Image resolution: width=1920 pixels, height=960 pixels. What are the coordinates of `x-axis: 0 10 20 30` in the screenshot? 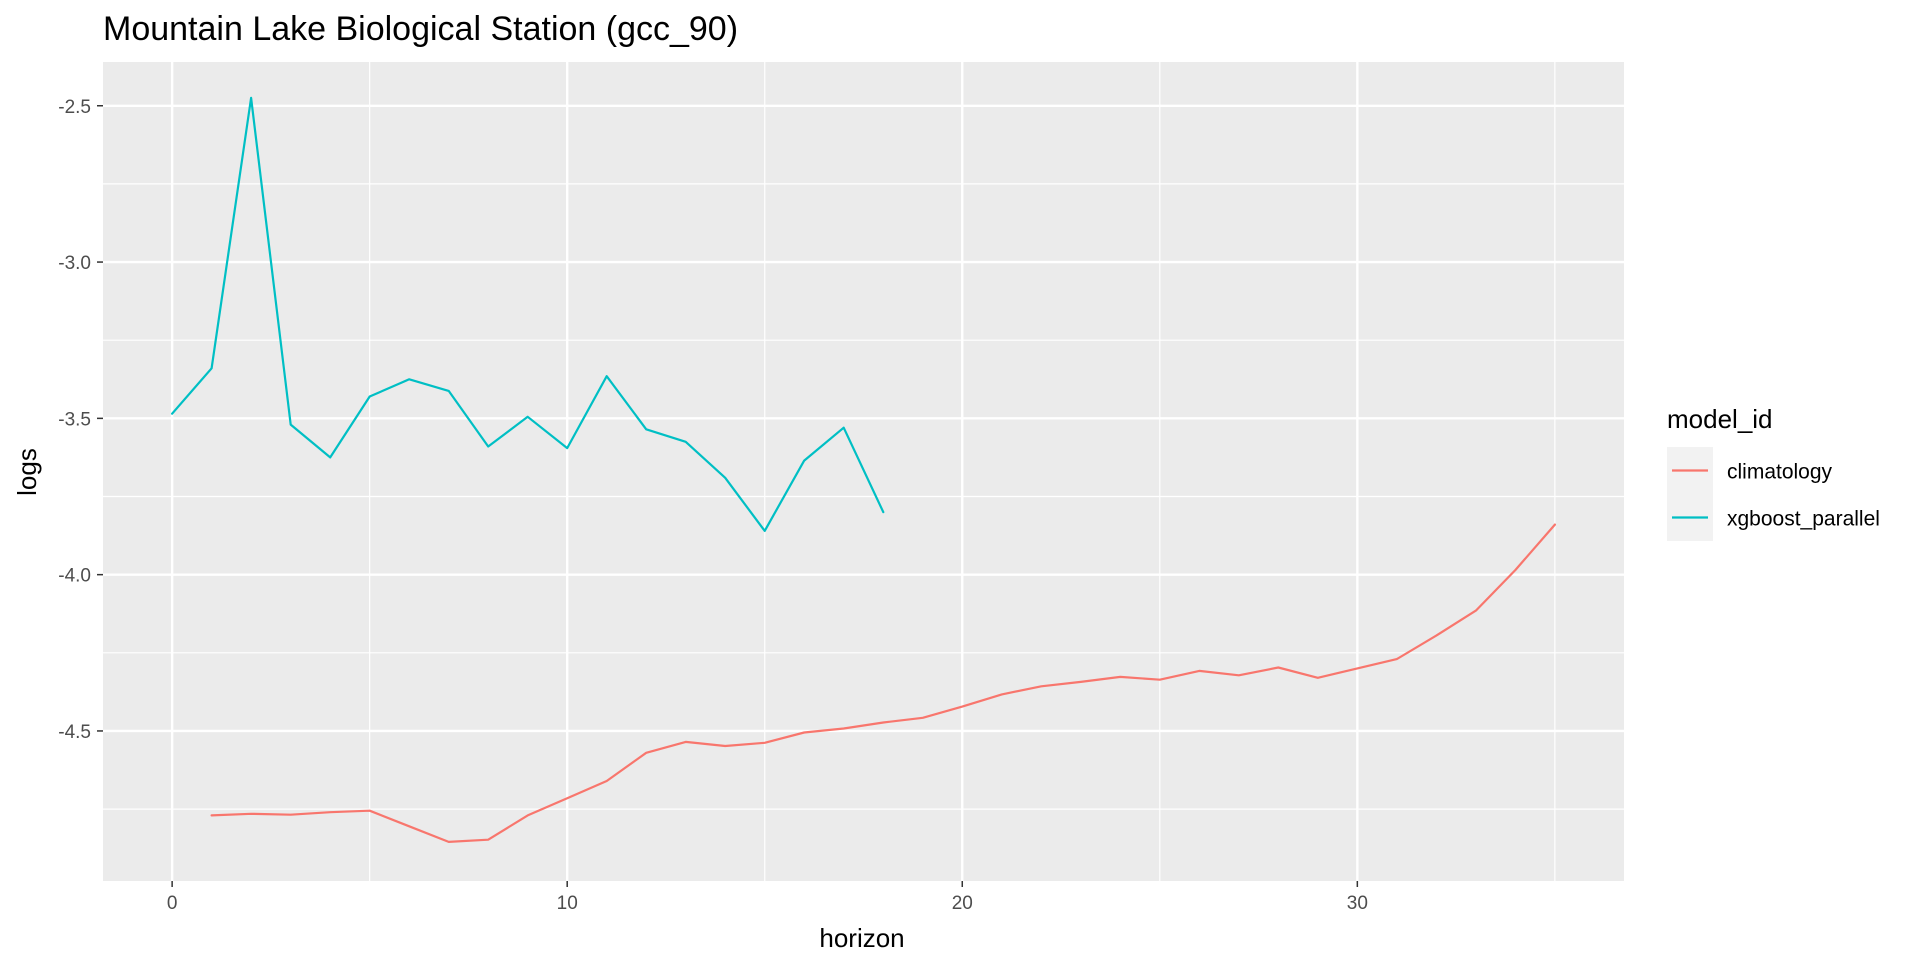 It's located at (767, 897).